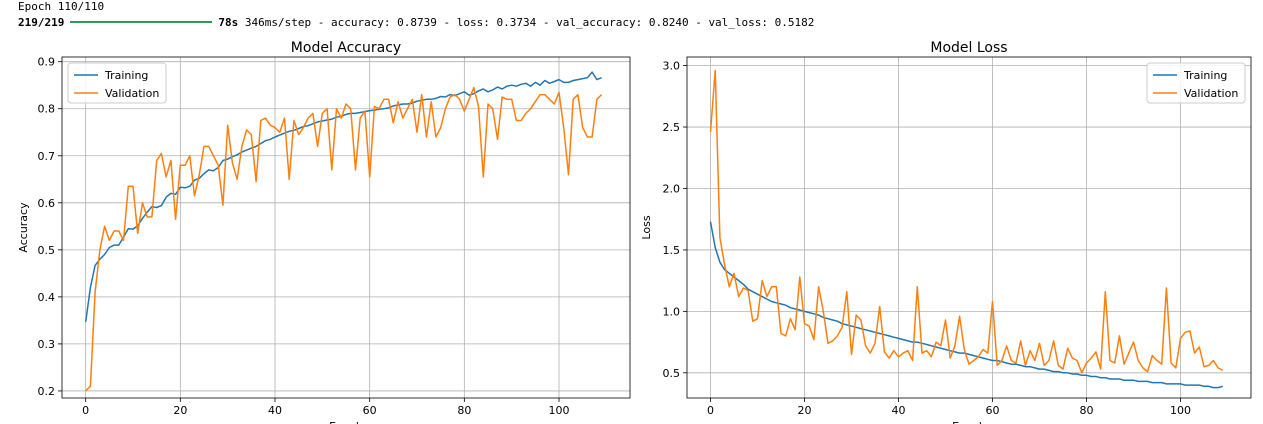  Describe the element at coordinates (180, 410) in the screenshot. I see `chart1-xtick-label: 20` at that location.